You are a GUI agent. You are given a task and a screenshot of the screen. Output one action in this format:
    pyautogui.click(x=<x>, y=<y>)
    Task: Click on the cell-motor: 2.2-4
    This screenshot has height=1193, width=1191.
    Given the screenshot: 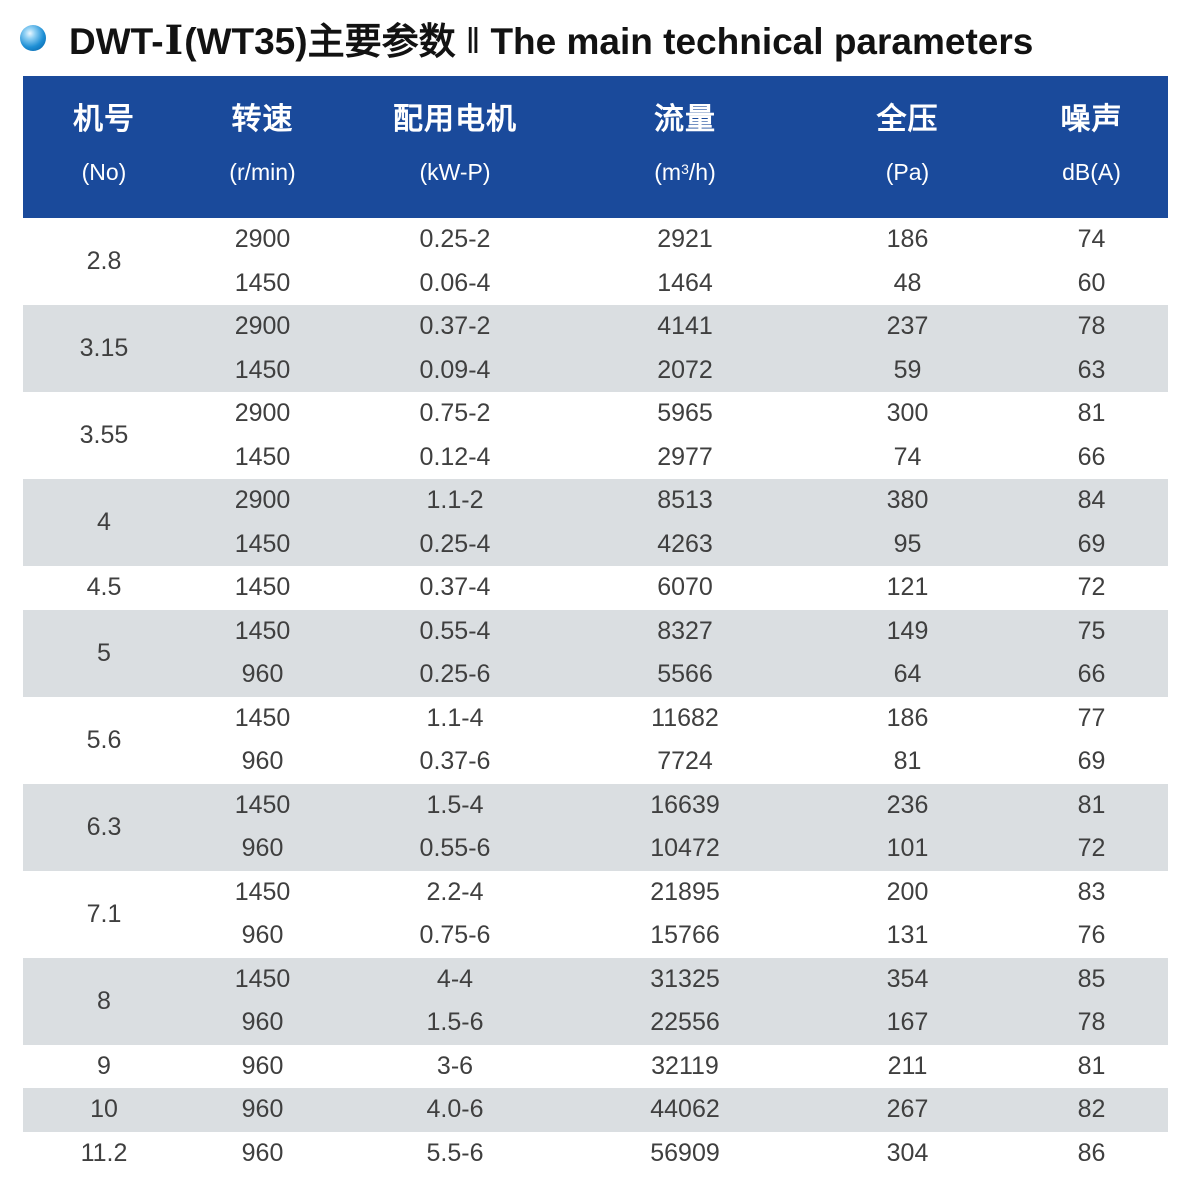 What is the action you would take?
    pyautogui.click(x=455, y=891)
    